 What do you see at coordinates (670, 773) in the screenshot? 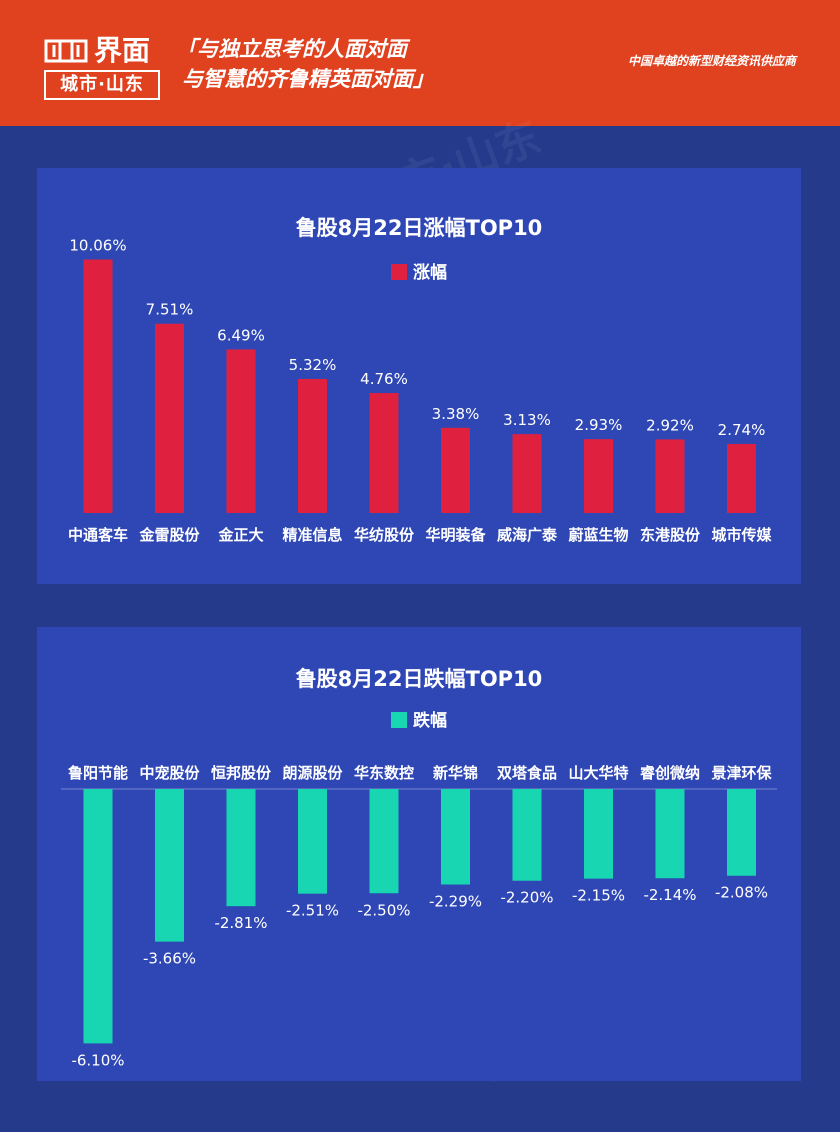
I see `loss-category-label: 睿创微纳` at bounding box center [670, 773].